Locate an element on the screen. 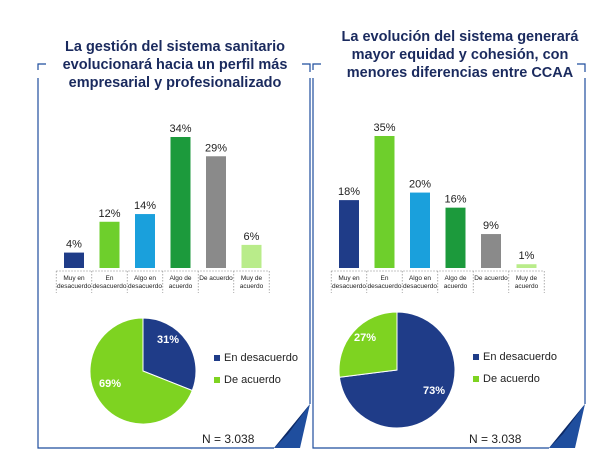 The height and width of the screenshot is (461, 600). right-frame-corner-right is located at coordinates (581, 67).